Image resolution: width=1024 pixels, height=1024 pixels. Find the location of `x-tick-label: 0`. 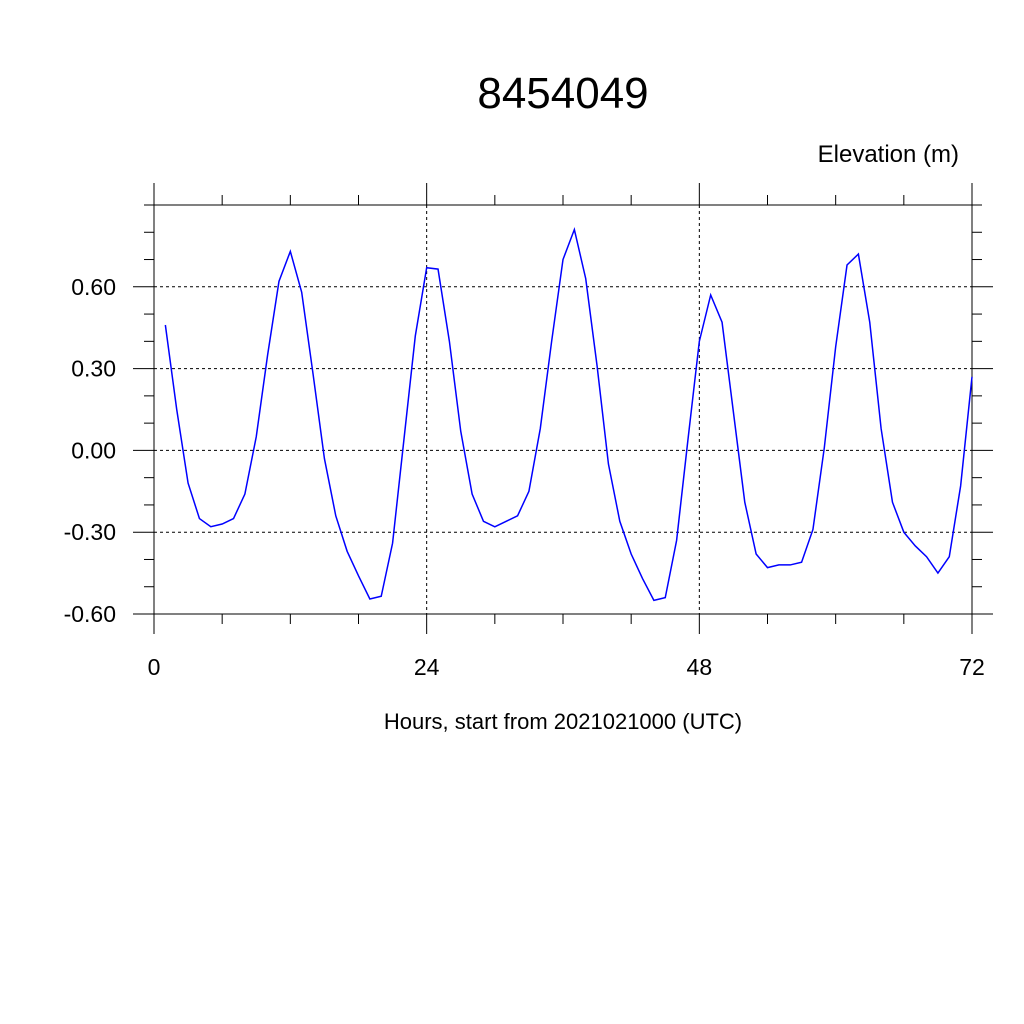

x-tick-label: 0 is located at coordinates (154, 667).